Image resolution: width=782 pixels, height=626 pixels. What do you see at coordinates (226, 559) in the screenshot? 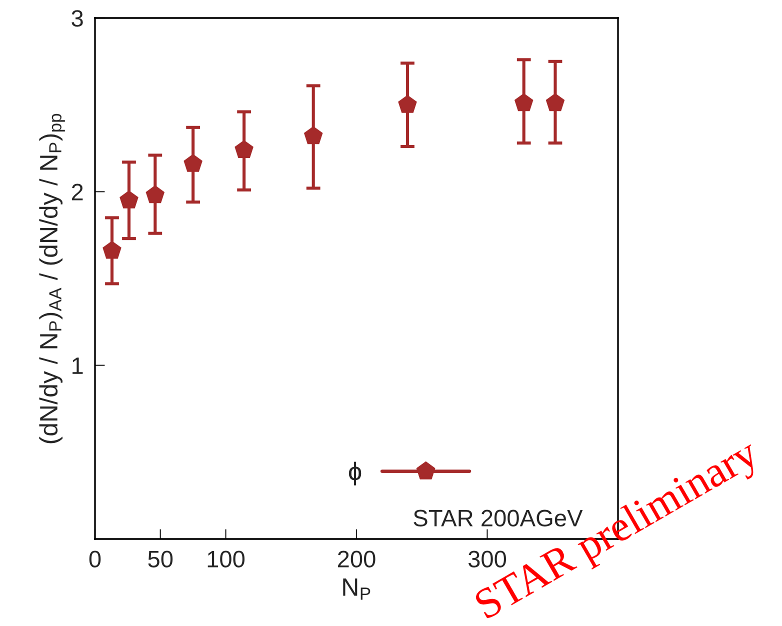
I see `x-tick-label: 100` at bounding box center [226, 559].